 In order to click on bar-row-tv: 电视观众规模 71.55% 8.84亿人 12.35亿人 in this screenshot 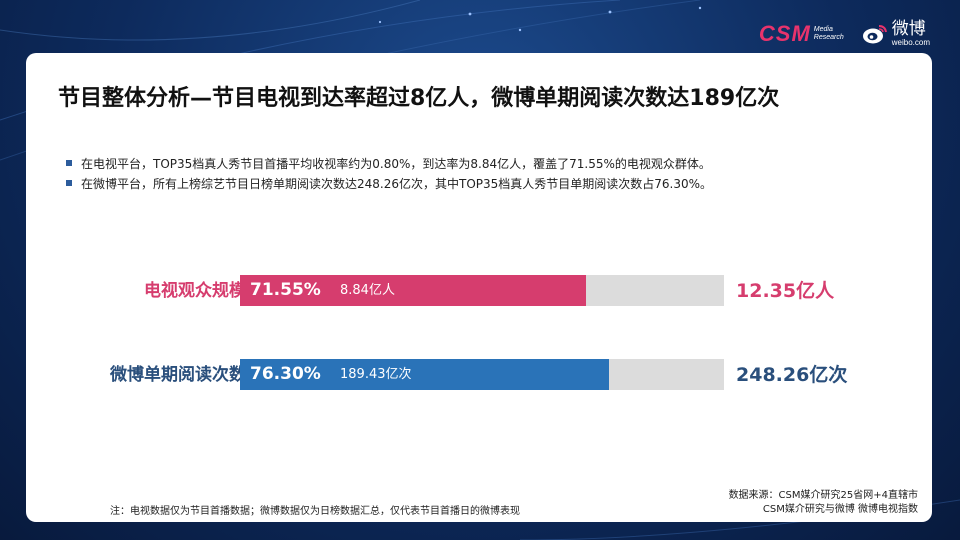, I will do `click(479, 291)`.